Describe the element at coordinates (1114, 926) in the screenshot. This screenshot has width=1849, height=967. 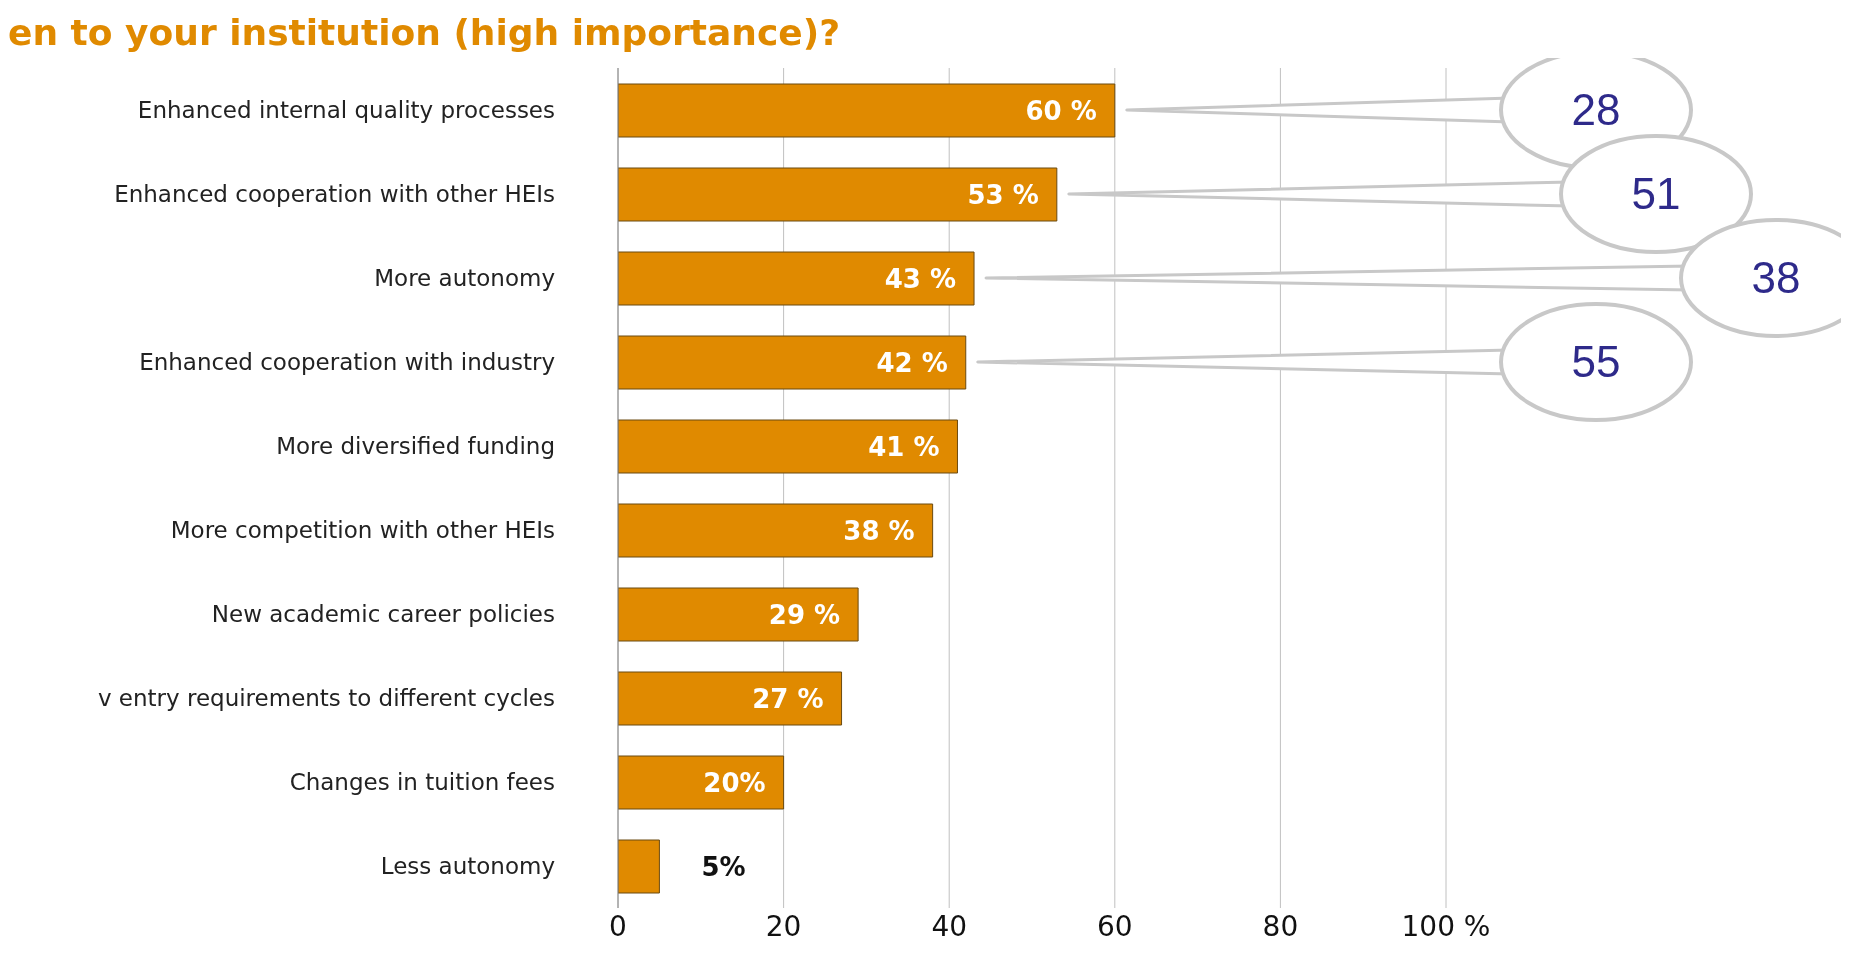
I see `x-tick-label: 60` at that location.